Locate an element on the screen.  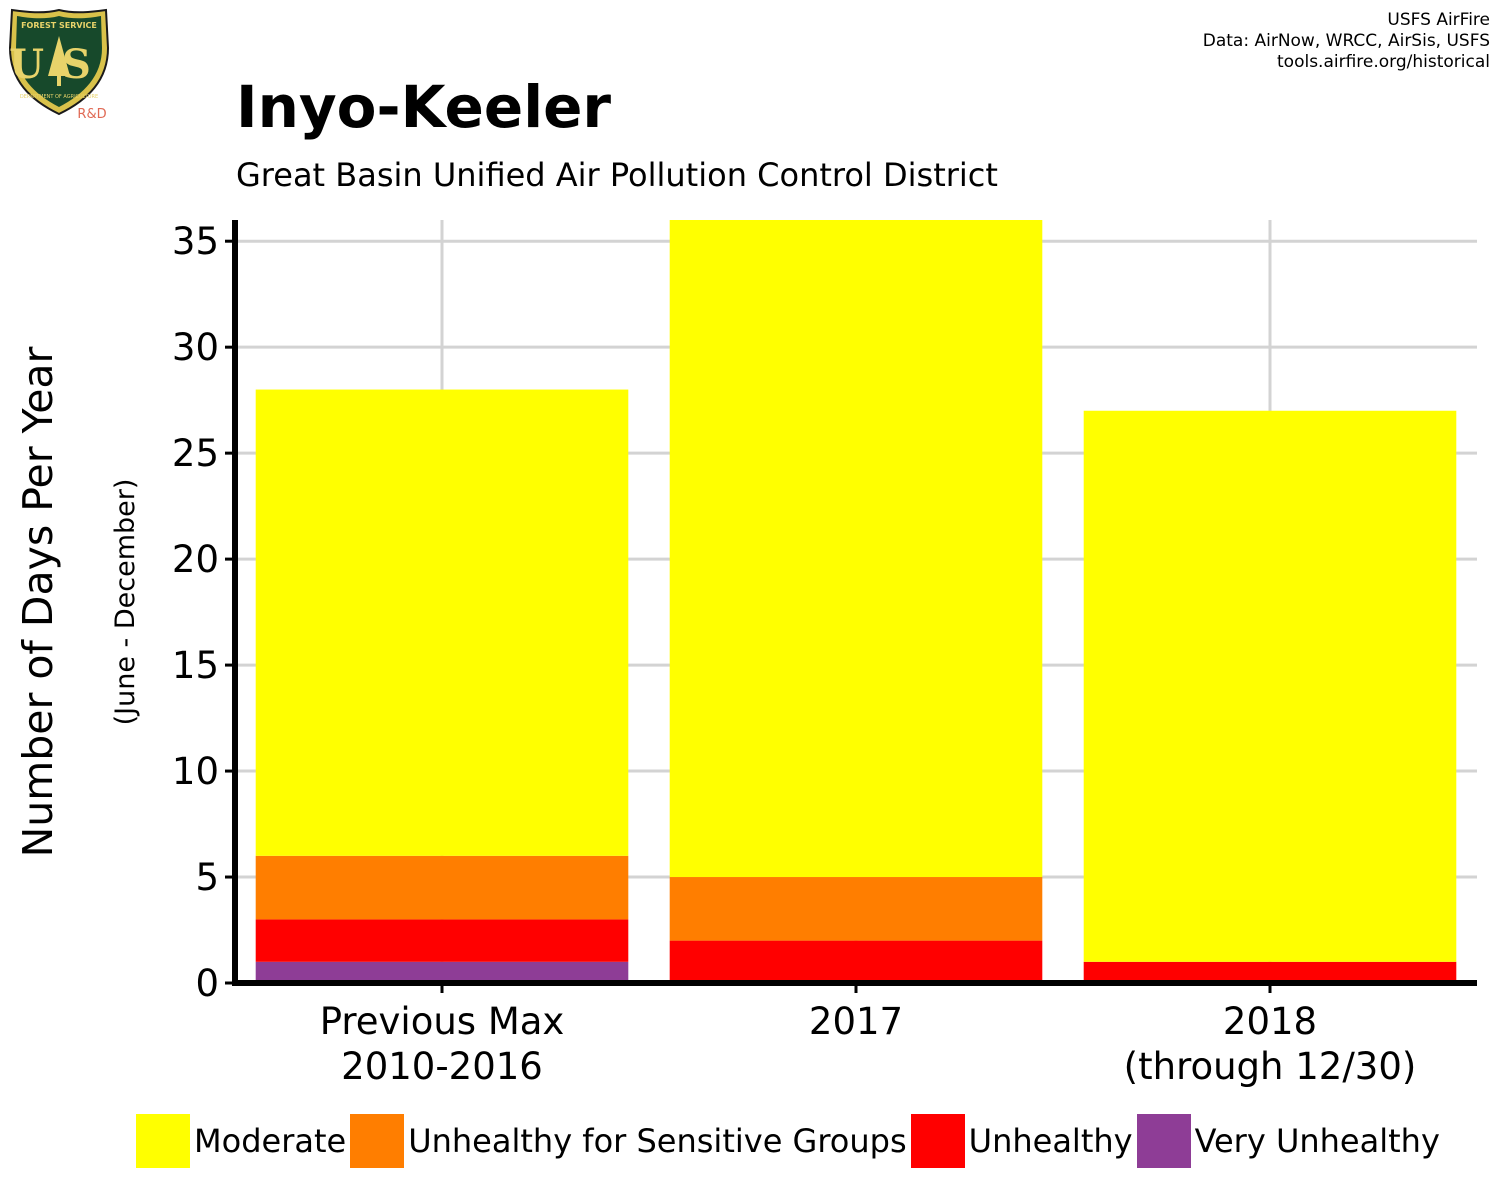
y-tick-label: 10 is located at coordinates (195, 771).